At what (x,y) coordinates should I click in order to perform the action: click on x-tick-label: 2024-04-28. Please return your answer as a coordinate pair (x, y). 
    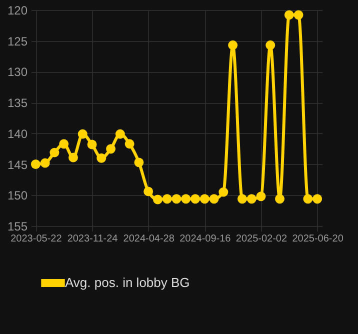
    Looking at the image, I should click on (149, 239).